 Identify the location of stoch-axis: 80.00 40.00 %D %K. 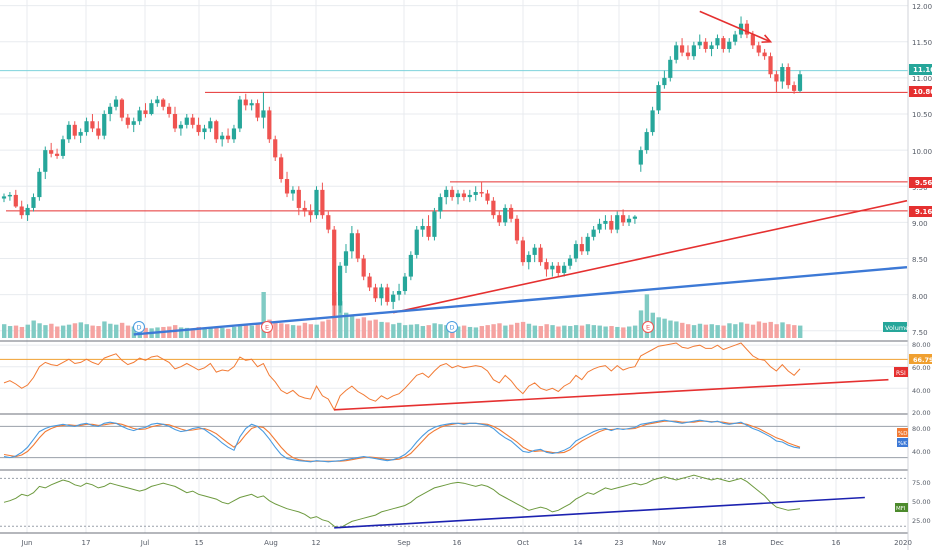
(914, 440).